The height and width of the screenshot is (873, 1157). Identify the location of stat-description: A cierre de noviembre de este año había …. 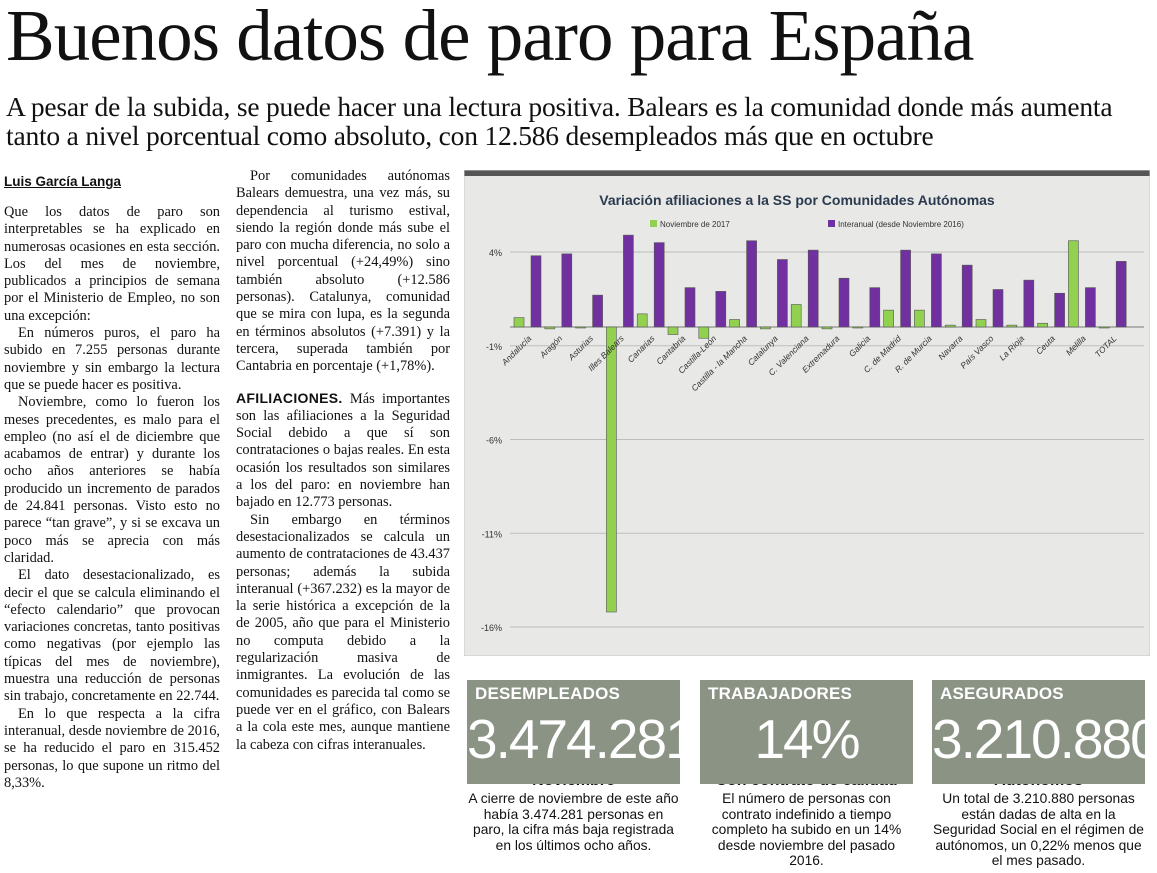
(573, 822).